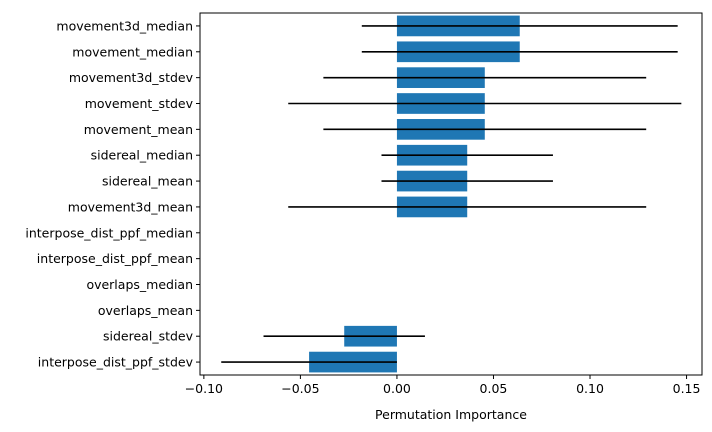 The height and width of the screenshot is (432, 712). Describe the element at coordinates (443, 385) in the screenshot. I see `x-axis: −0.10 −0.05 0.00 0.05 0.10 0.15` at that location.